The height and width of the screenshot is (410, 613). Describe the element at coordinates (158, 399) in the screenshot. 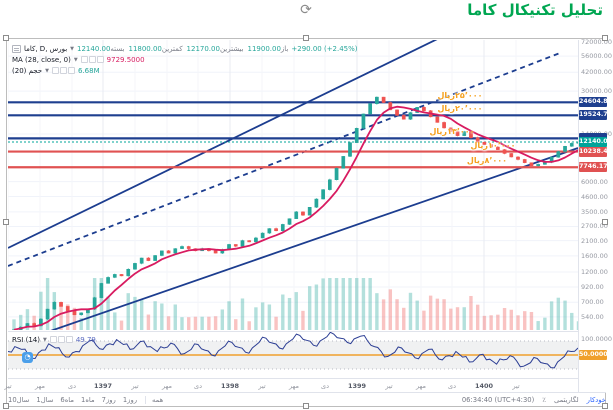

I see `range-all-button: همه` at that location.